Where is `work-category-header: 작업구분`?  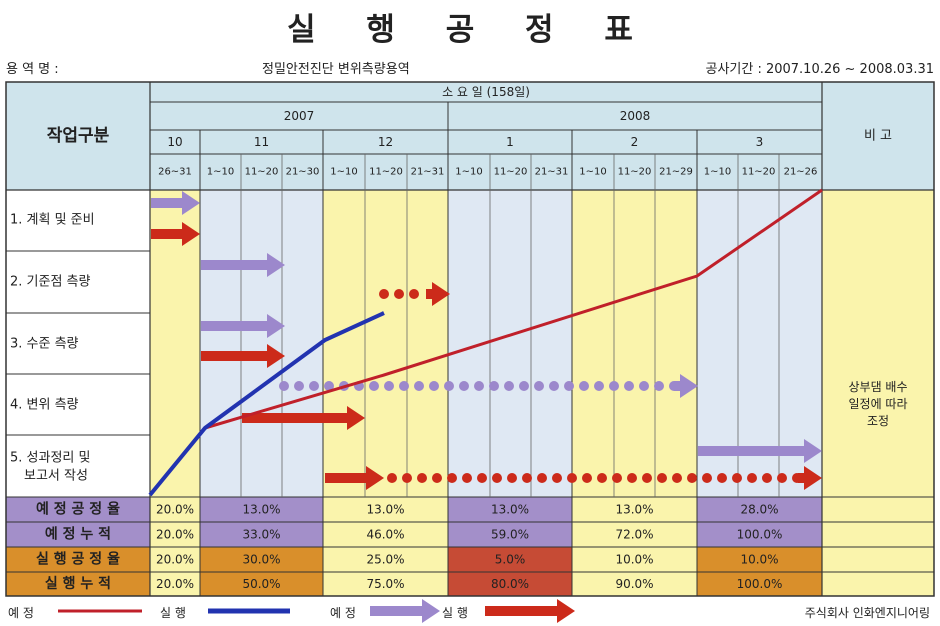 work-category-header: 작업구분 is located at coordinates (78, 136).